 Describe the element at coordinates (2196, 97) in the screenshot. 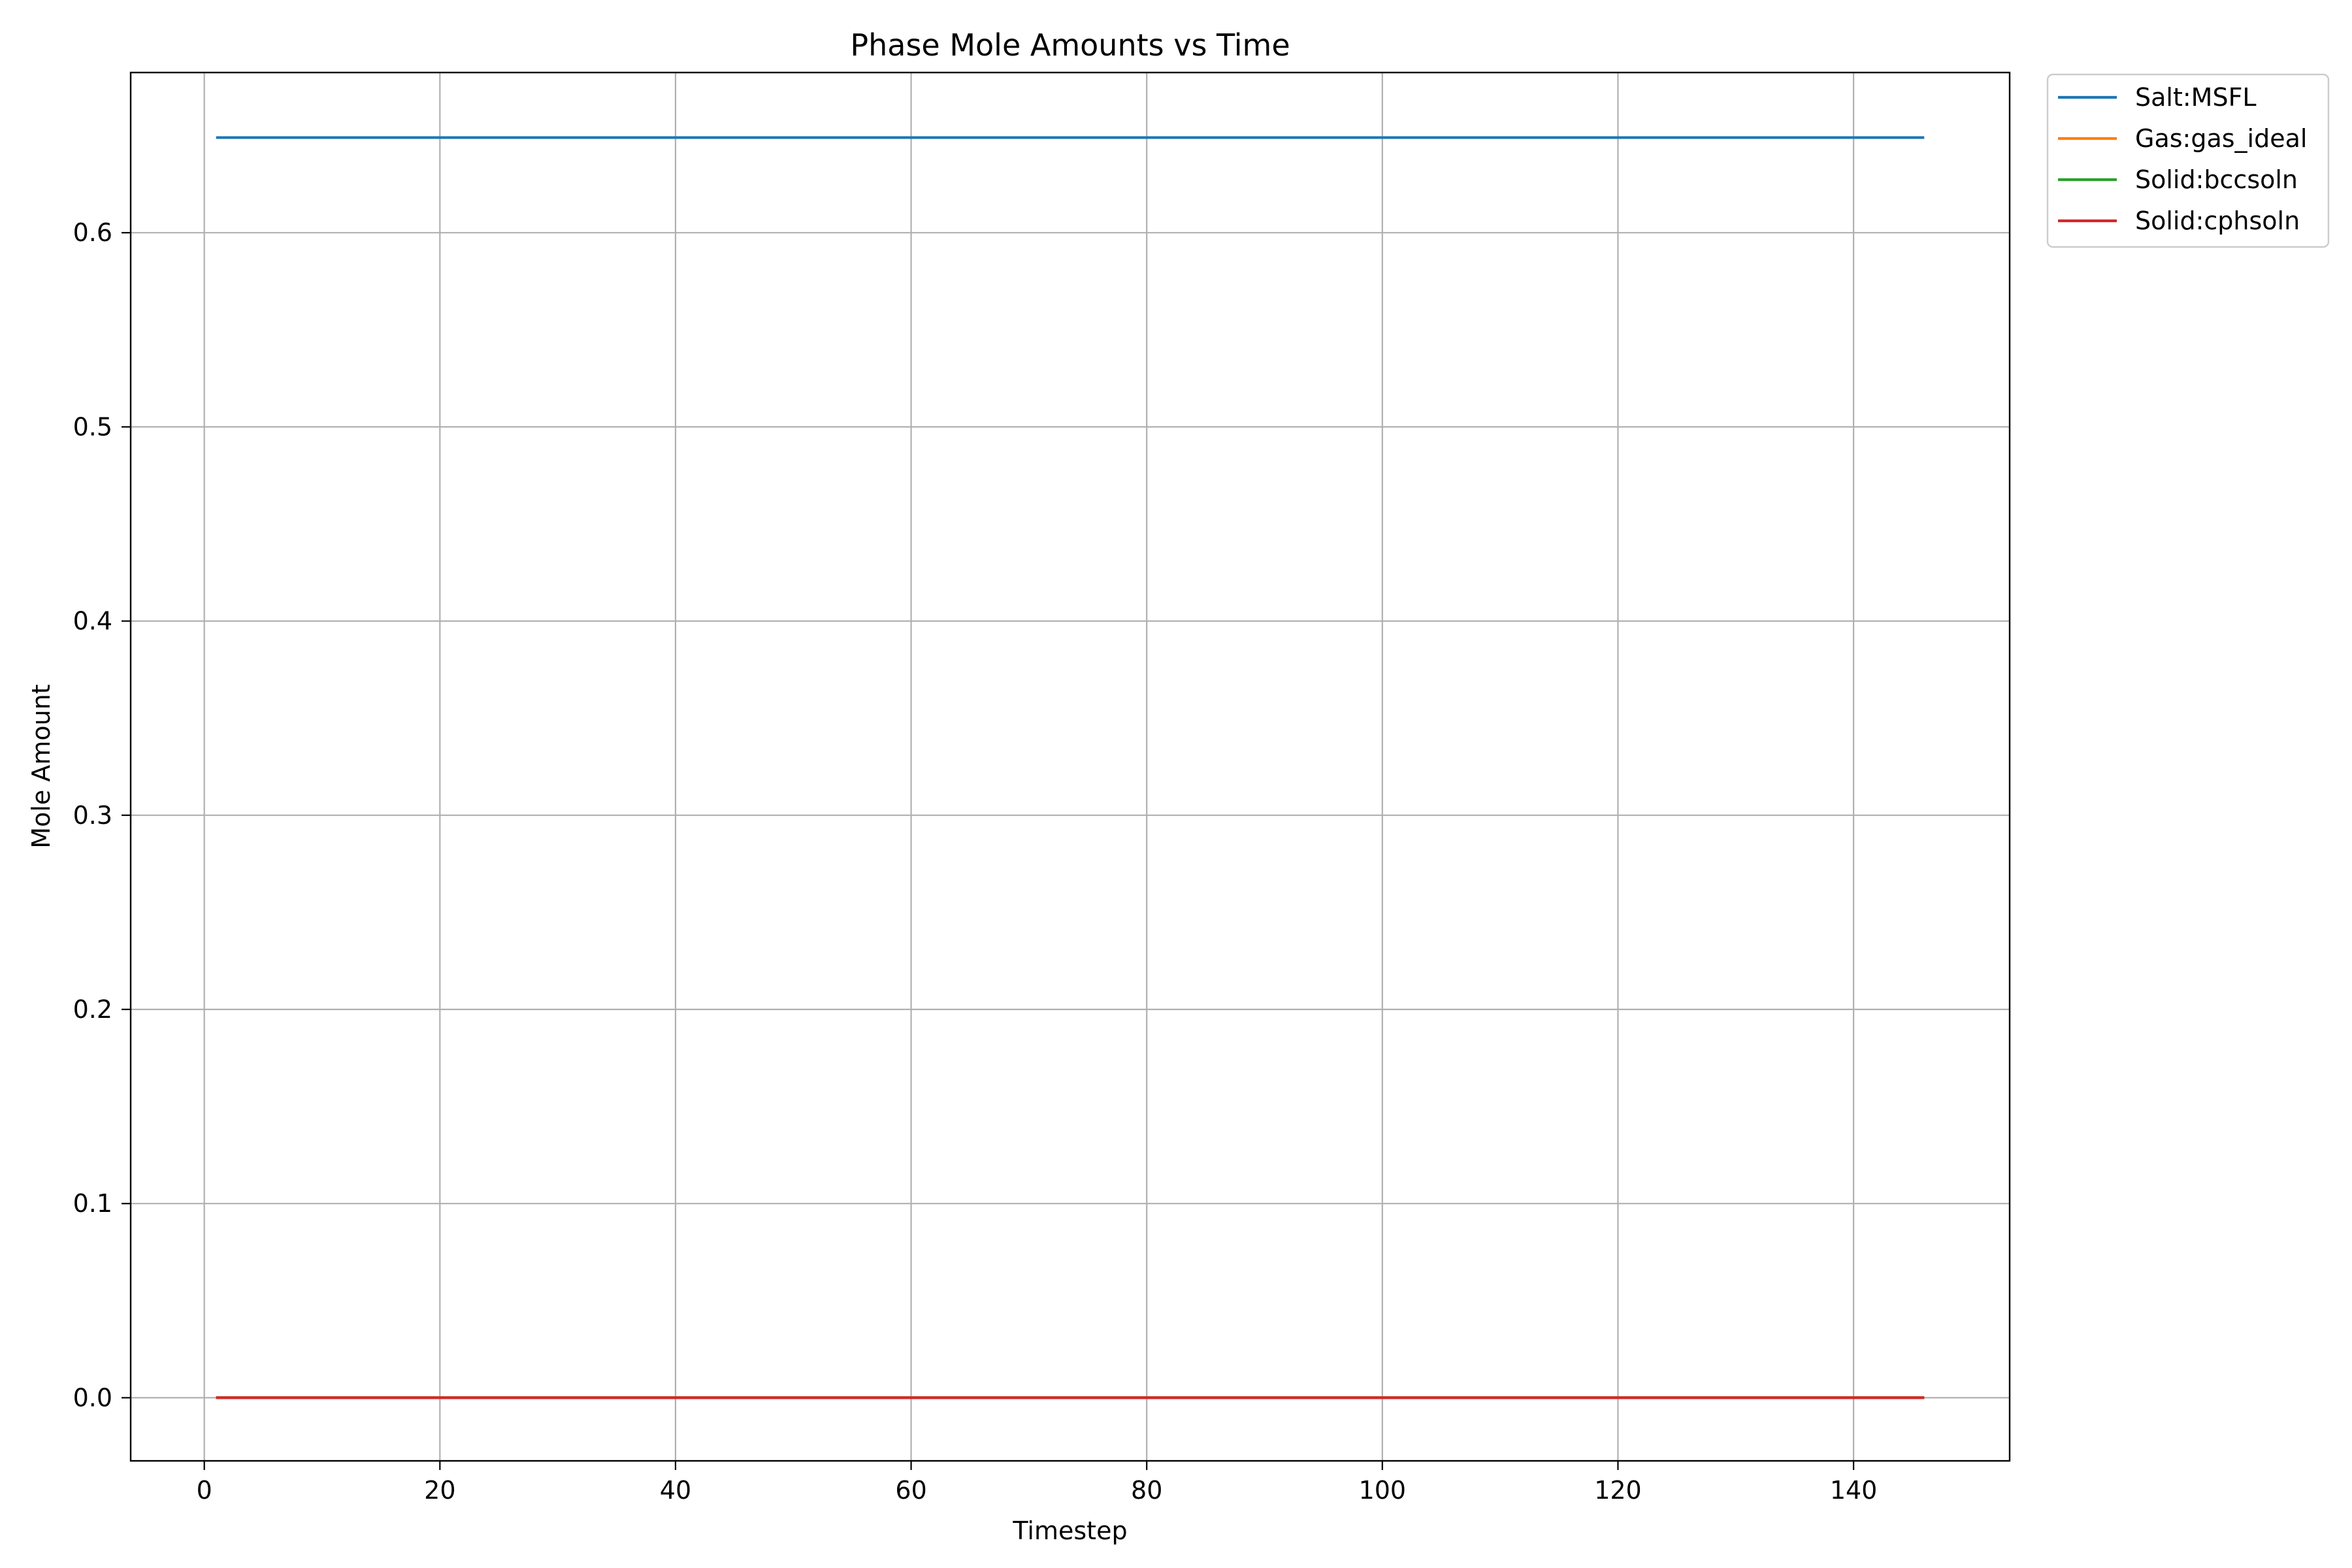

I see `legend-label: Salt:MSFL` at that location.